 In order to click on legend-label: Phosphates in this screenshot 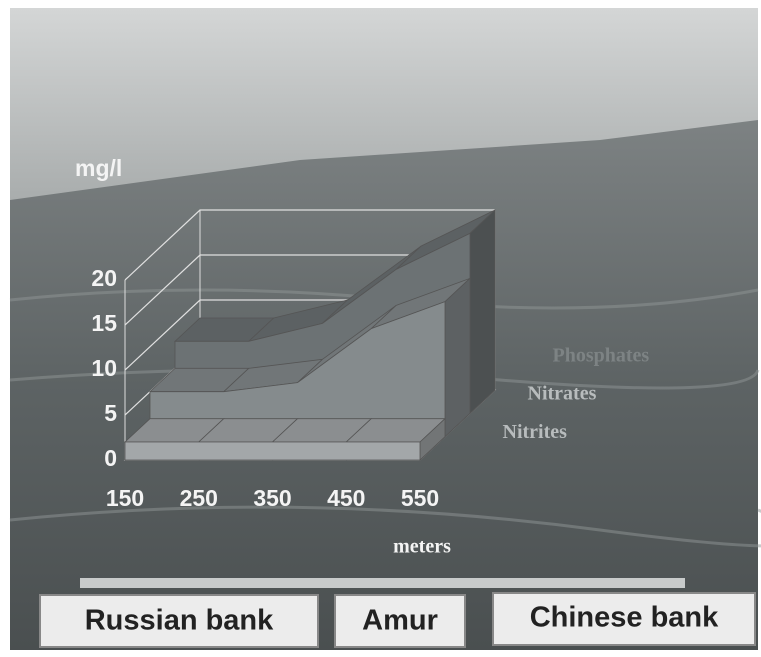, I will do `click(601, 355)`.